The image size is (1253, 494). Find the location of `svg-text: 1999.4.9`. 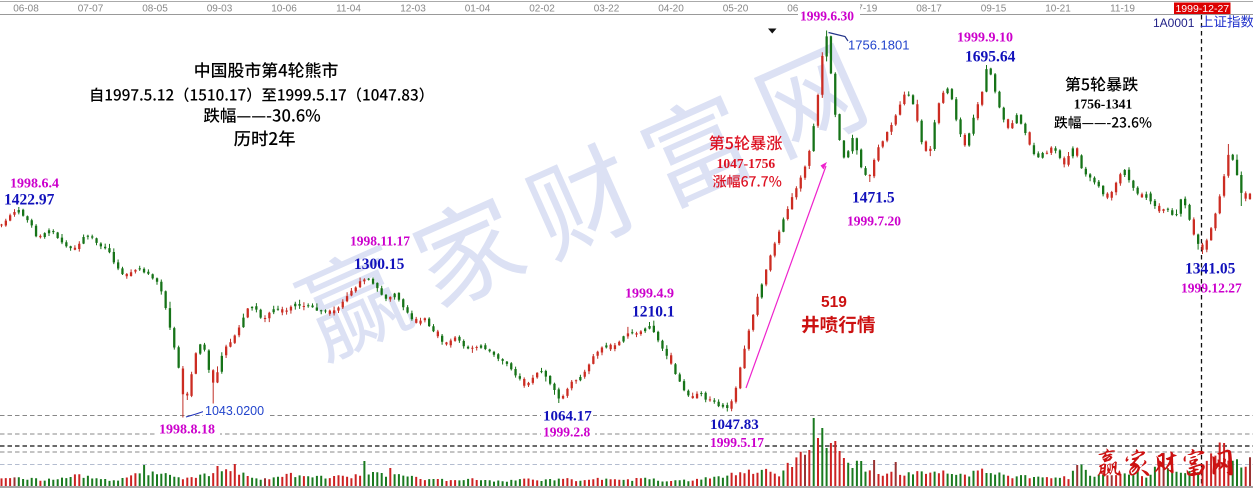

svg-text: 1999.4.9 is located at coordinates (649, 294).